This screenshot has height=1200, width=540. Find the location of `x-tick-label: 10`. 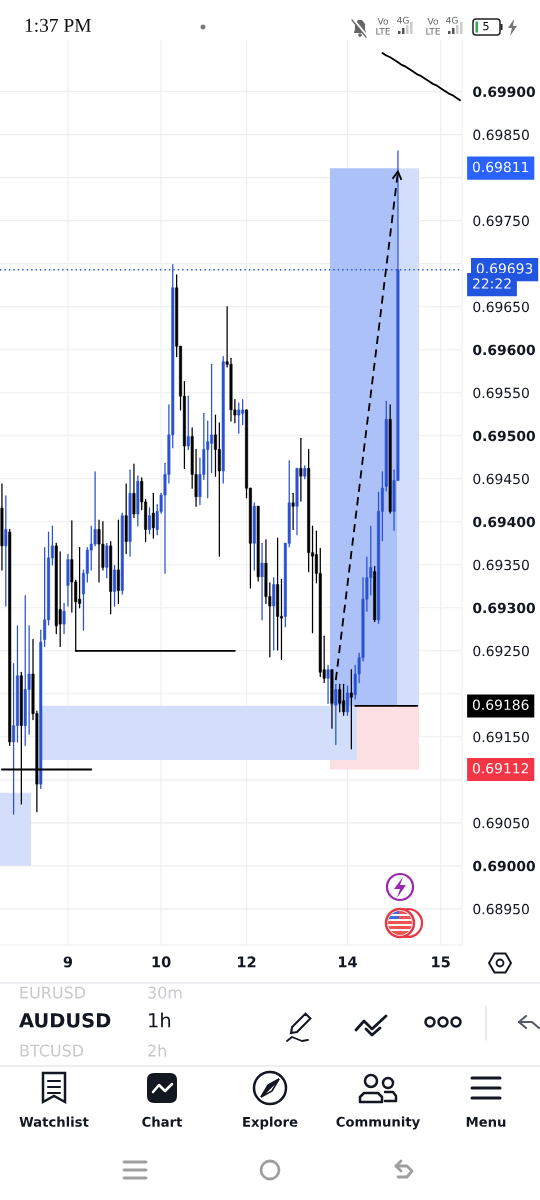

x-tick-label: 10 is located at coordinates (161, 962).